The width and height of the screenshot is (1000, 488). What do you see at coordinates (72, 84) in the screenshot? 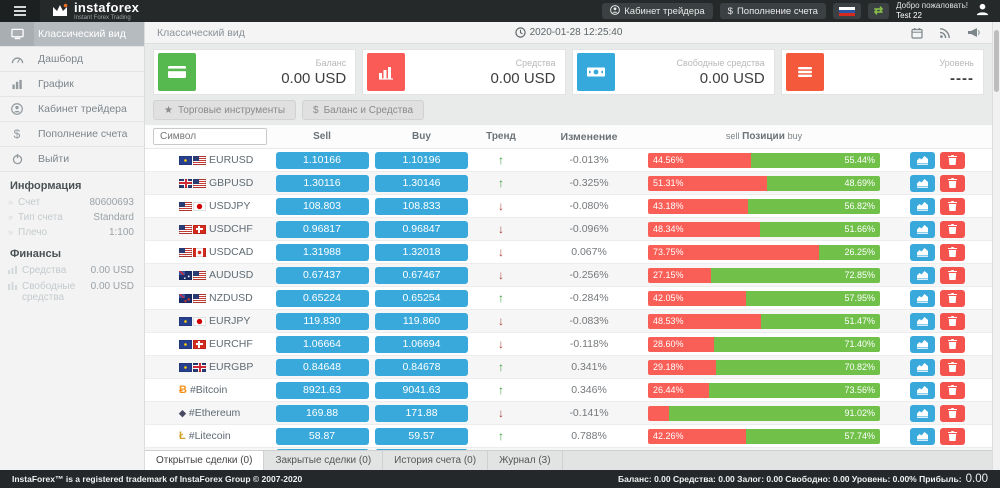
I see `sidebar-item-chart: График` at bounding box center [72, 84].